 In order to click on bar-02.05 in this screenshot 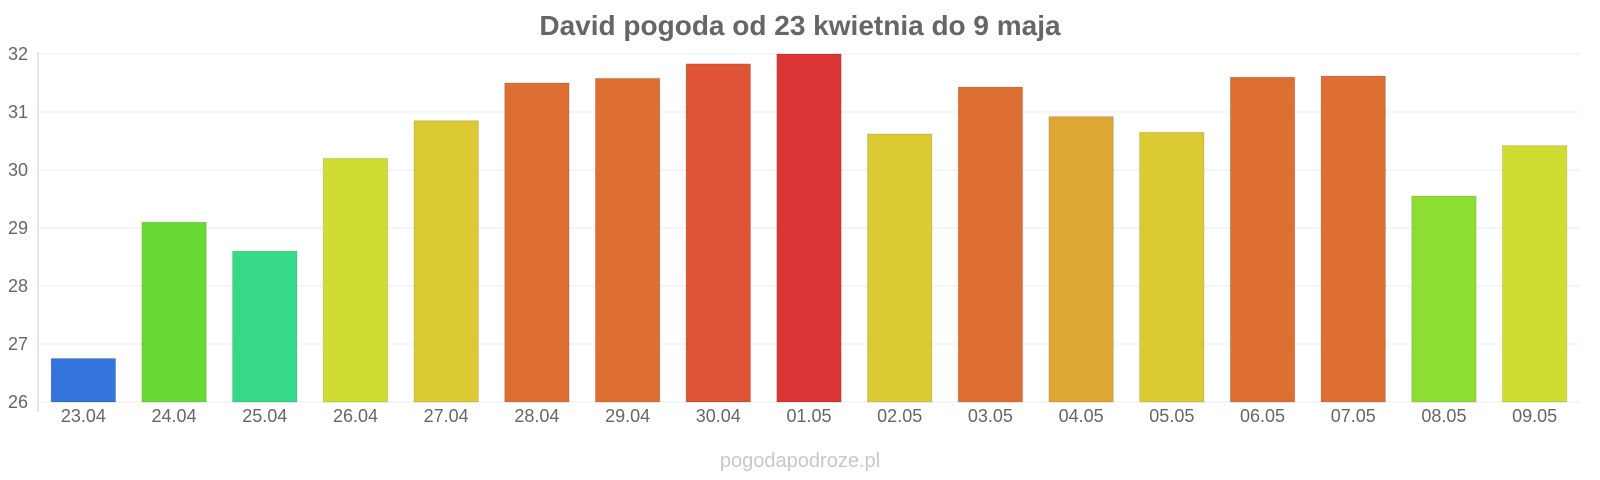, I will do `click(900, 268)`.